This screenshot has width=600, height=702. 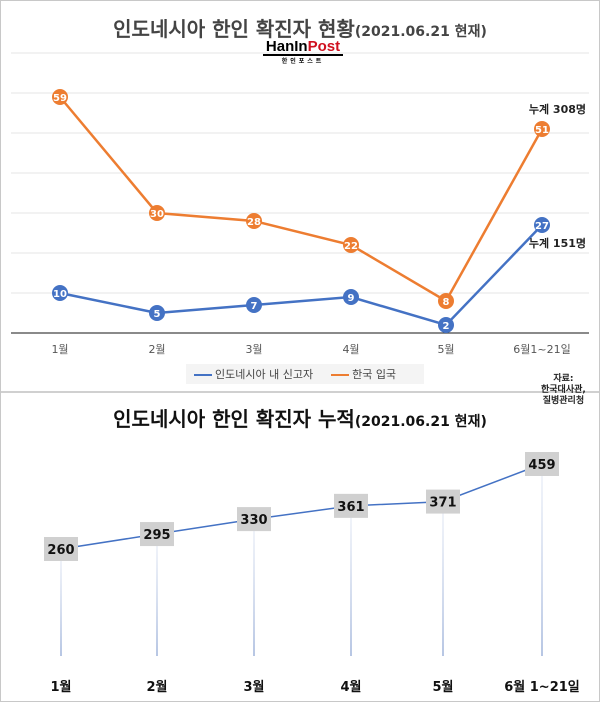 I want to click on data-label: 361, so click(x=350, y=507).